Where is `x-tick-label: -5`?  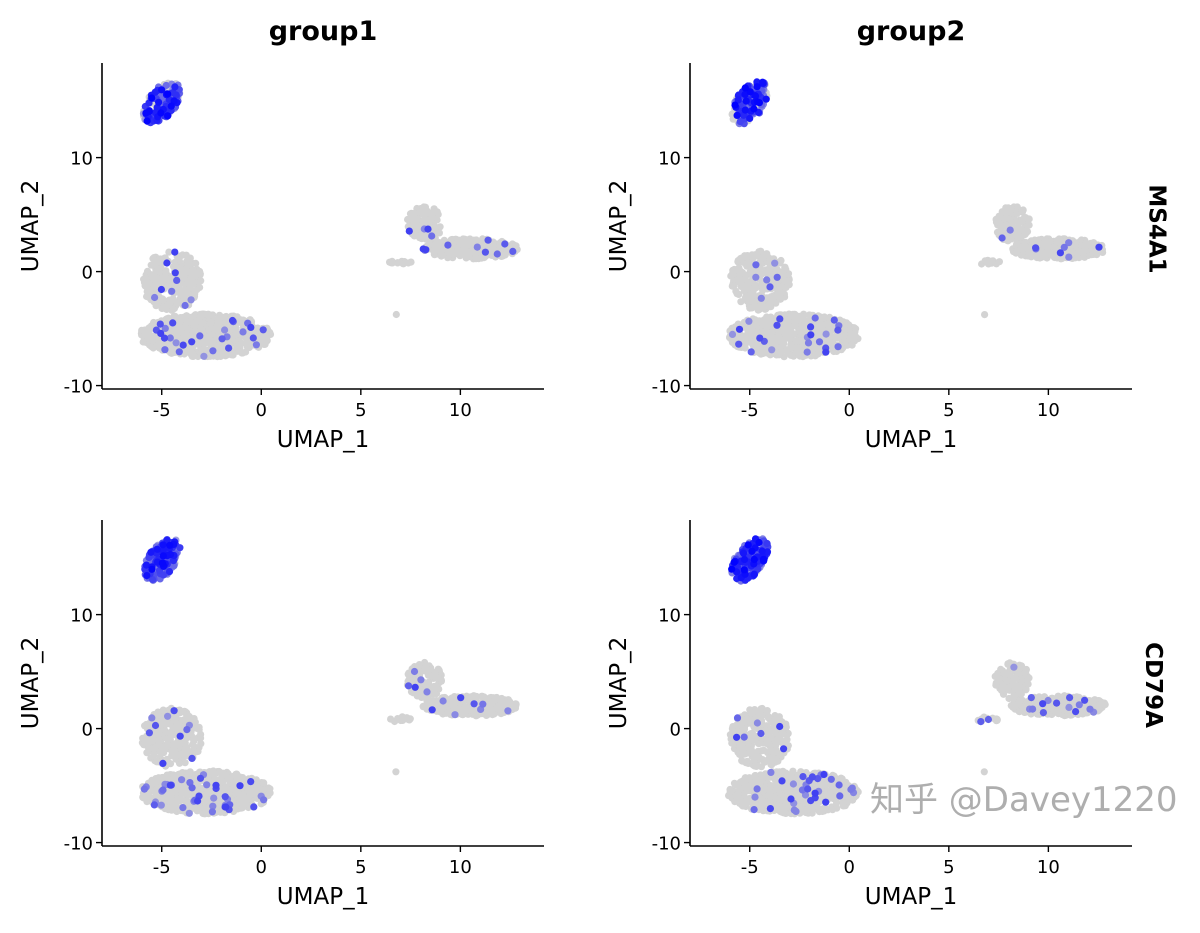
x-tick-label: -5 is located at coordinates (162, 867).